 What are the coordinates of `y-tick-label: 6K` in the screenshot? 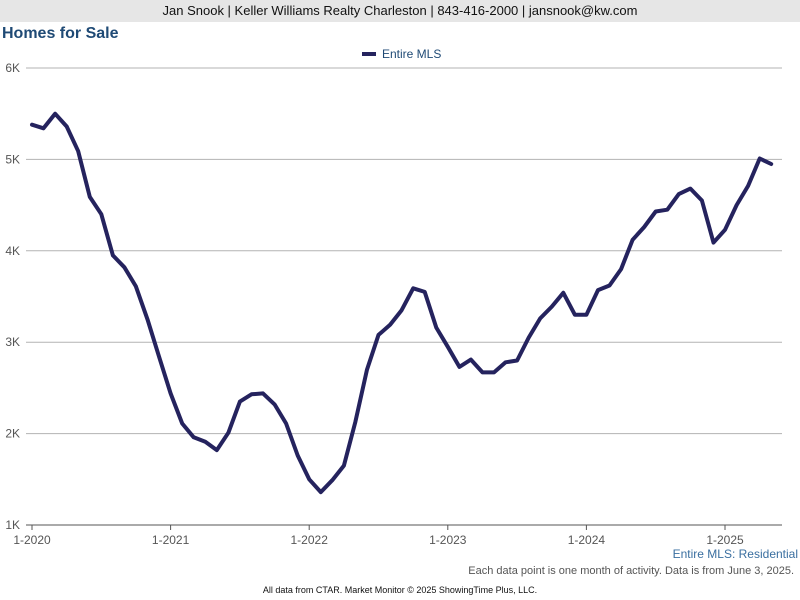 It's located at (12, 68).